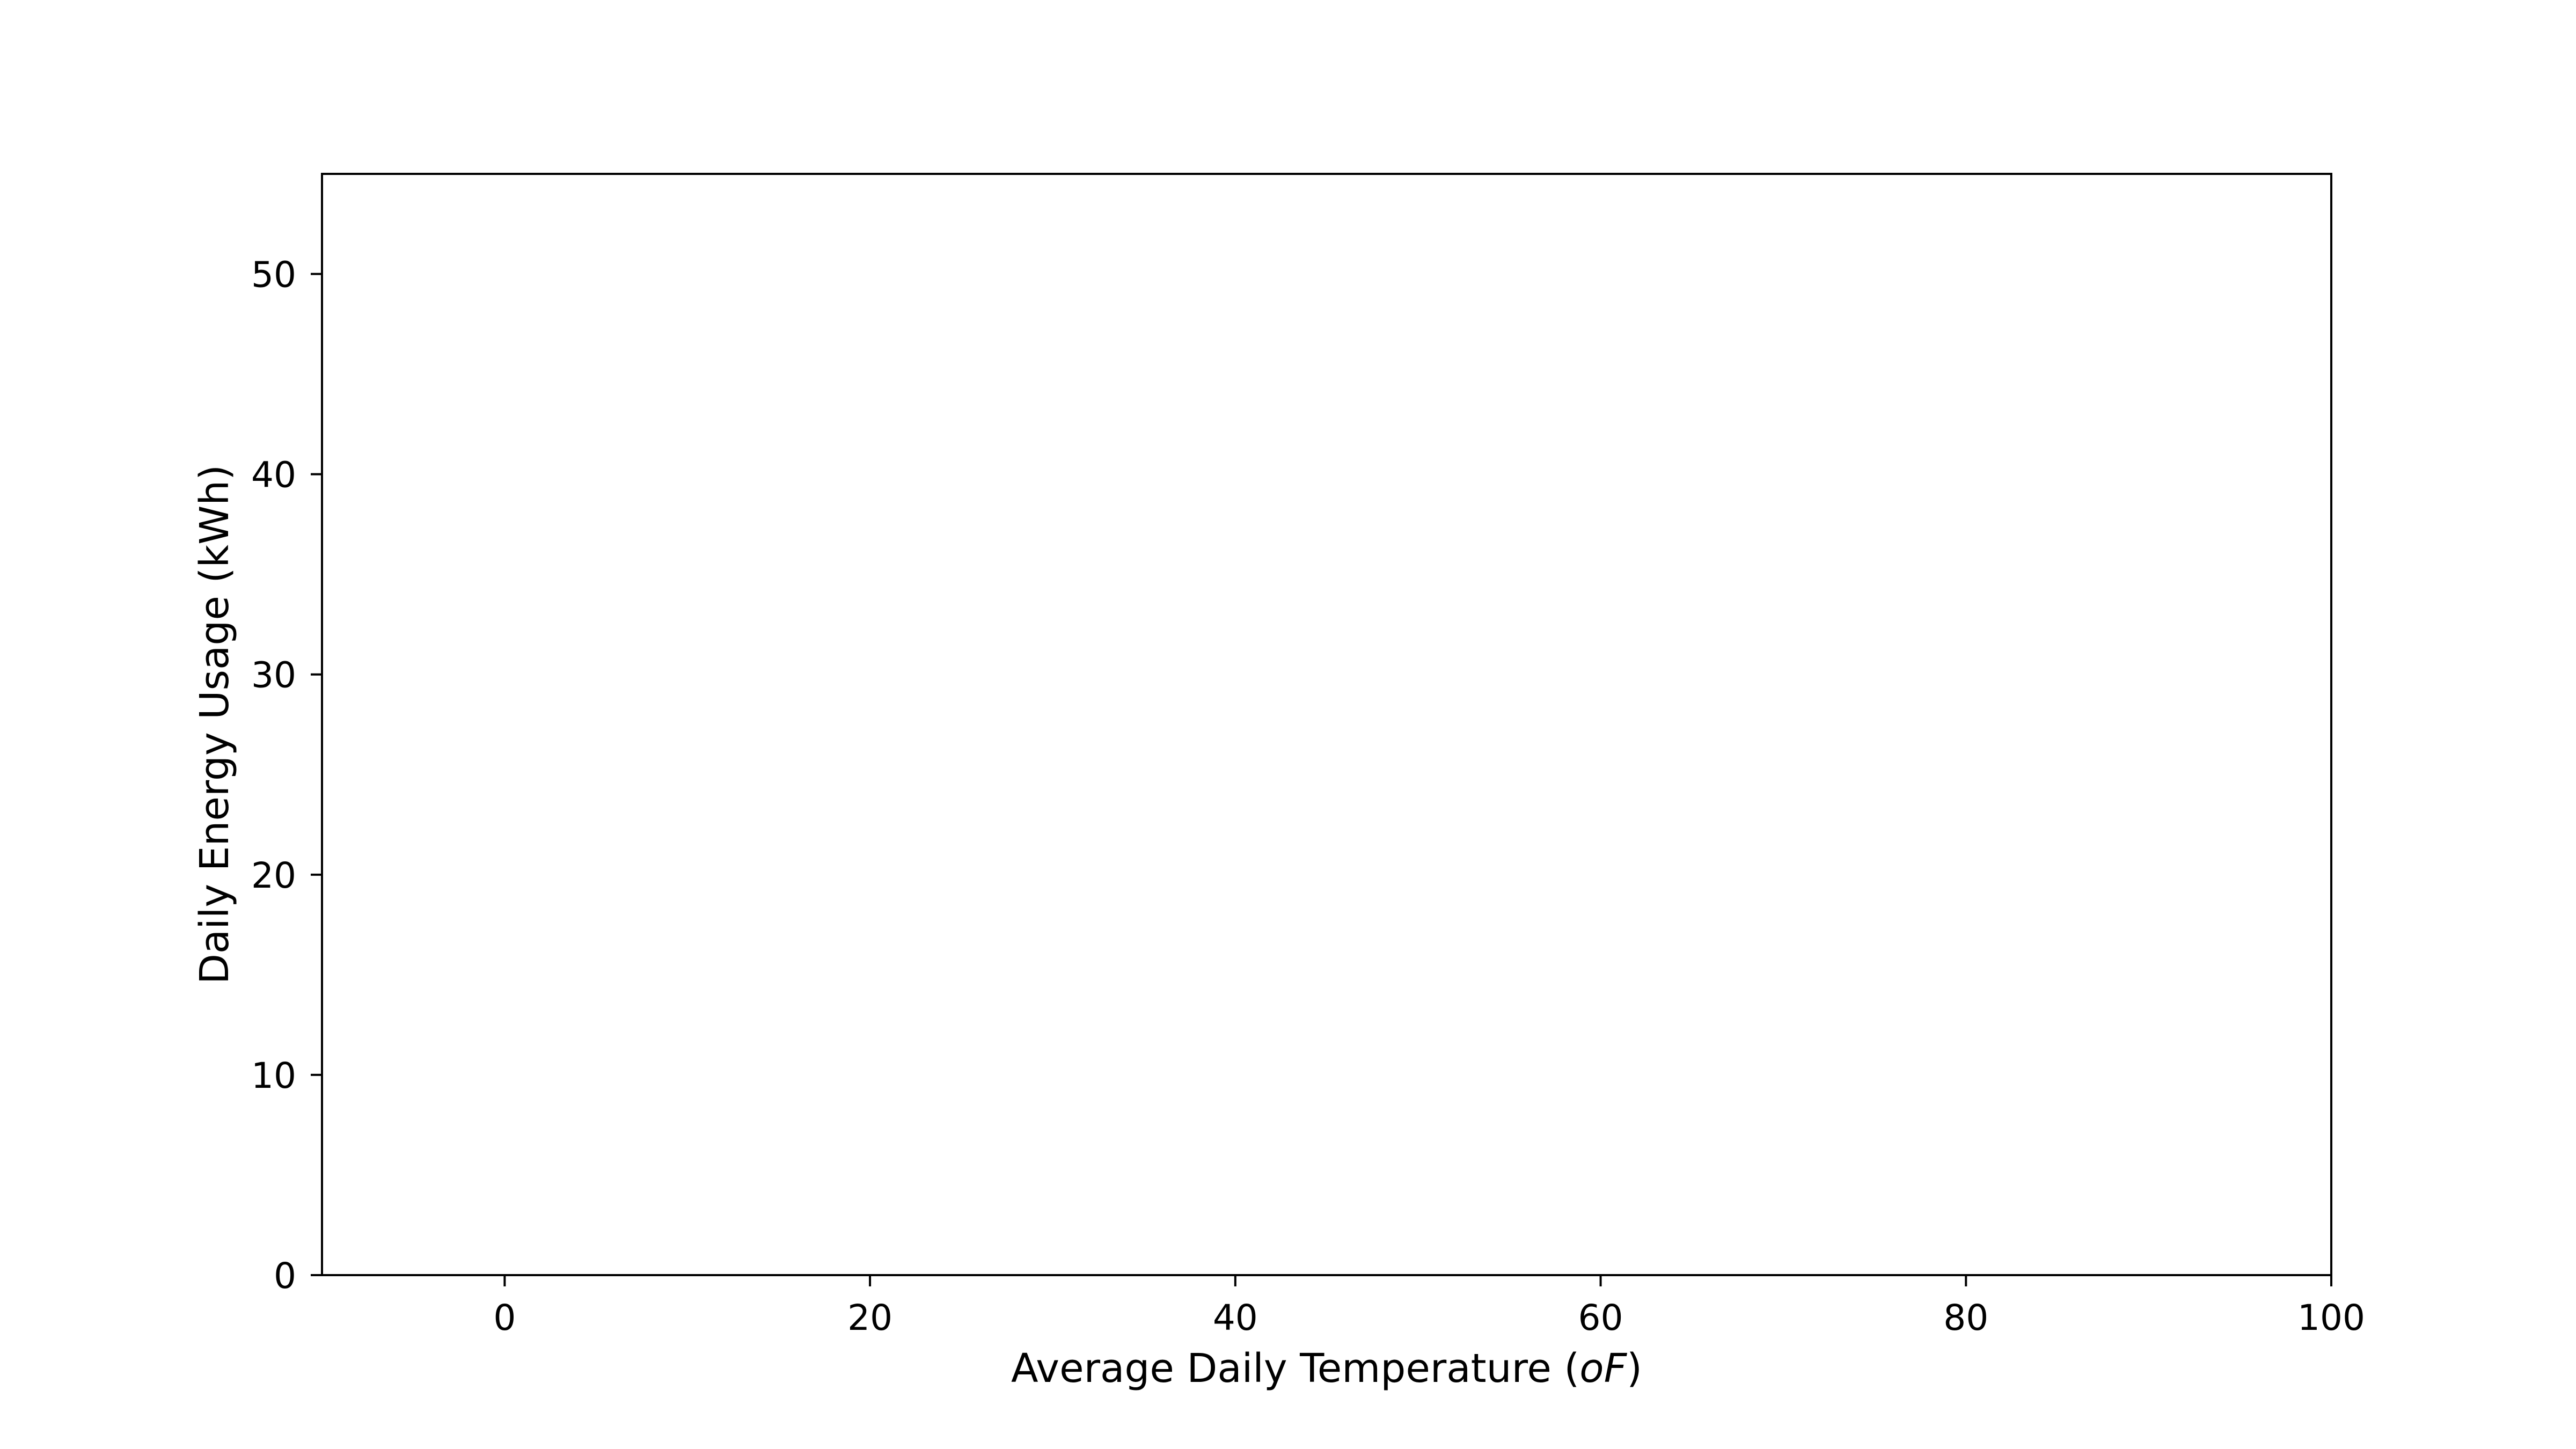 Image resolution: width=2576 pixels, height=1449 pixels. Describe the element at coordinates (504, 1317) in the screenshot. I see `x-tick-label: 0` at that location.